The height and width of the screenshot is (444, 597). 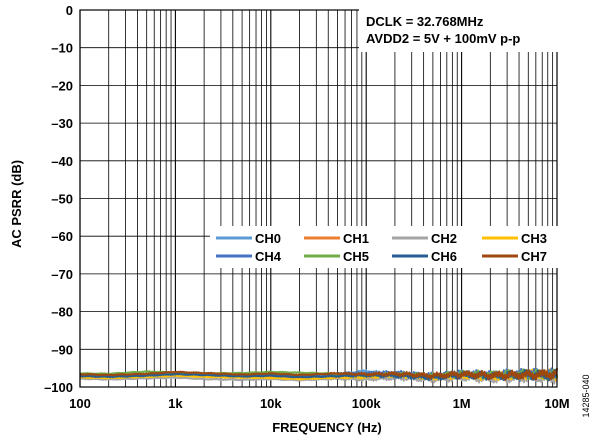 What do you see at coordinates (62, 123) in the screenshot?
I see `y-tick-label: –30` at bounding box center [62, 123].